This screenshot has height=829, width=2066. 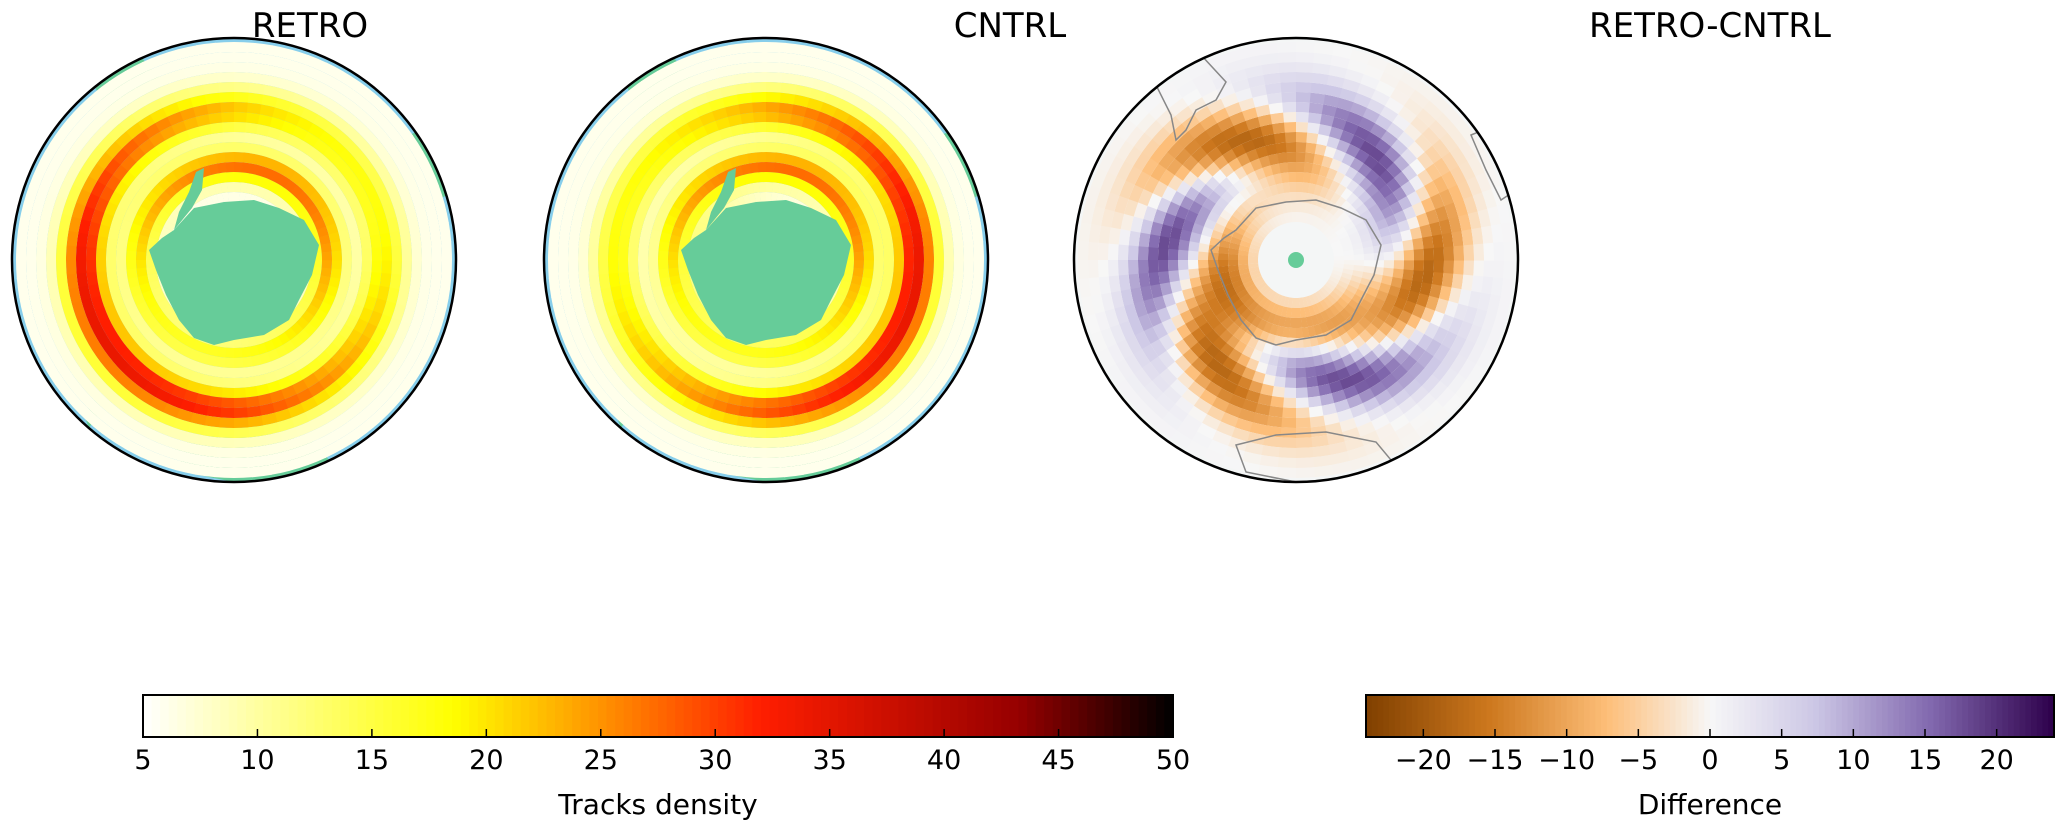 What do you see at coordinates (1853, 760) in the screenshot?
I see `colorbar-tick-label: 10` at bounding box center [1853, 760].